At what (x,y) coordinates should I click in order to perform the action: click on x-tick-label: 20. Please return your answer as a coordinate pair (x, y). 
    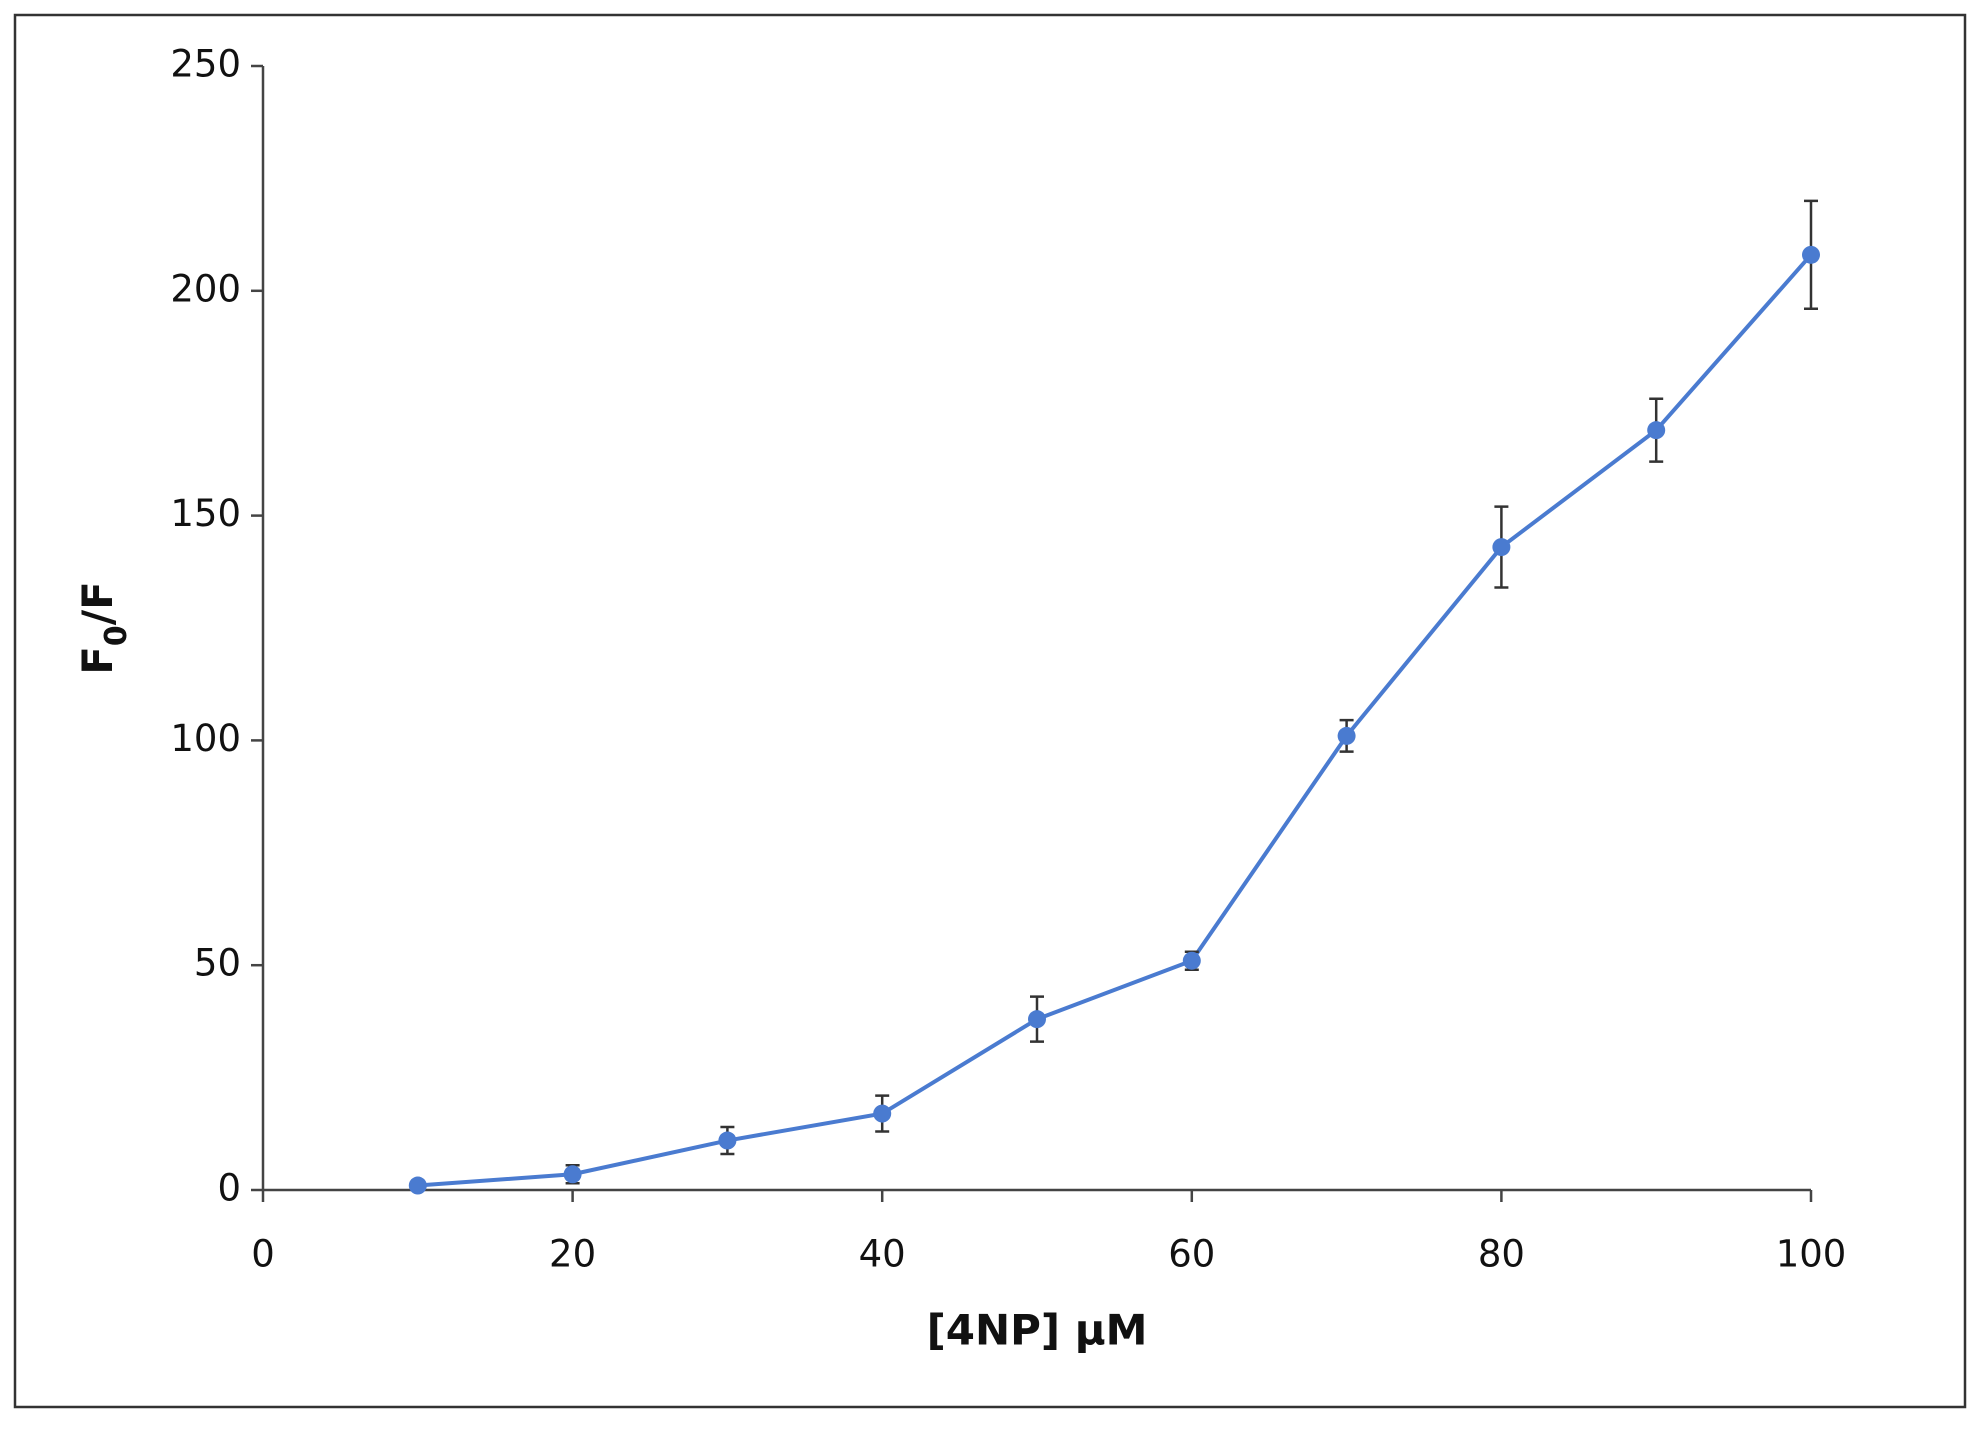
    Looking at the image, I should click on (572, 1254).